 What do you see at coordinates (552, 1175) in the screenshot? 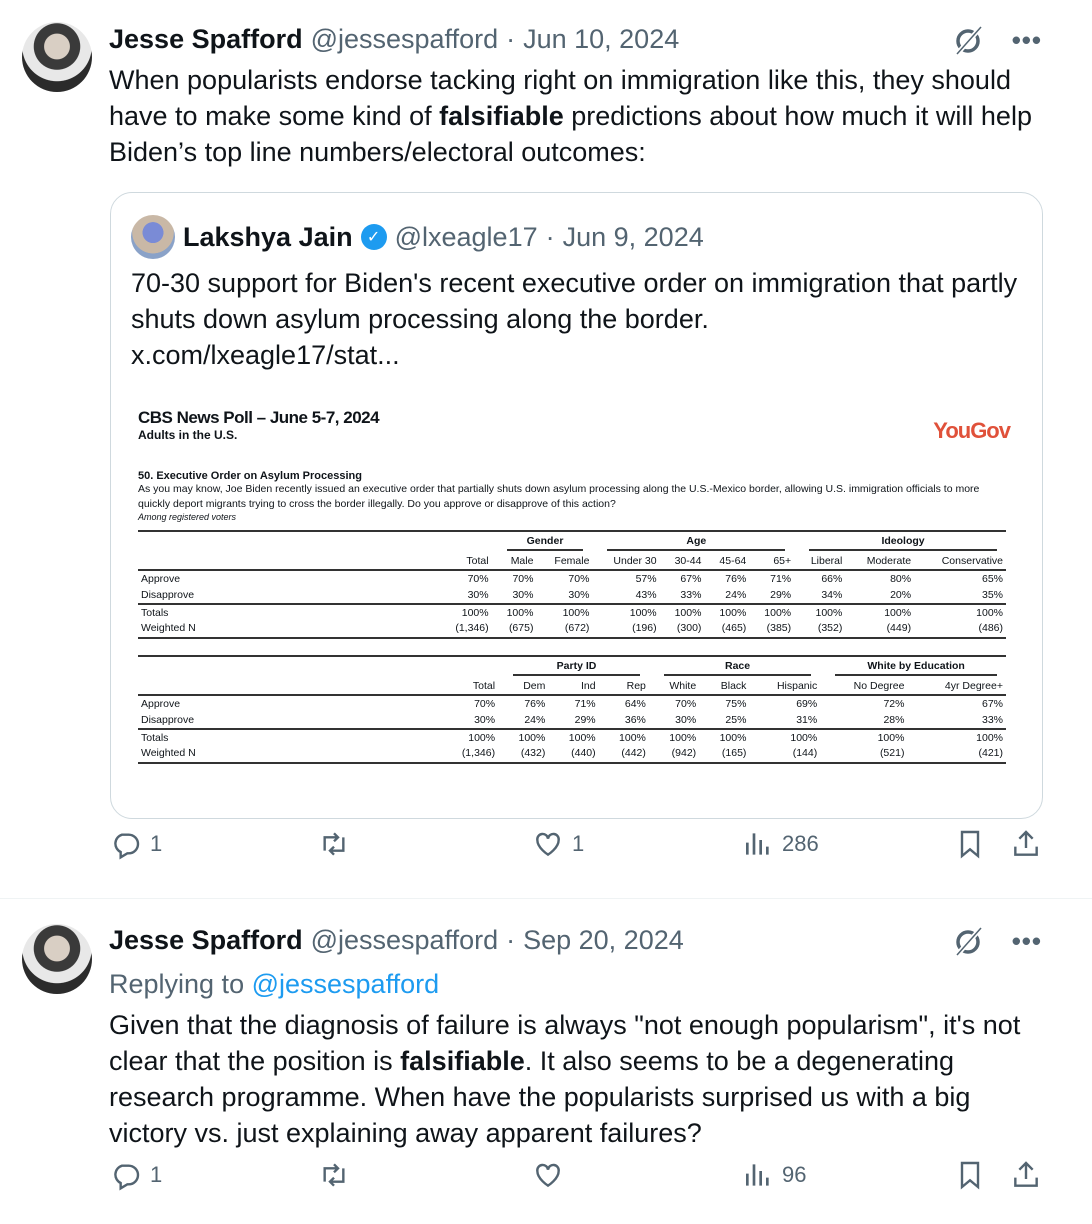
I see `like-button` at bounding box center [552, 1175].